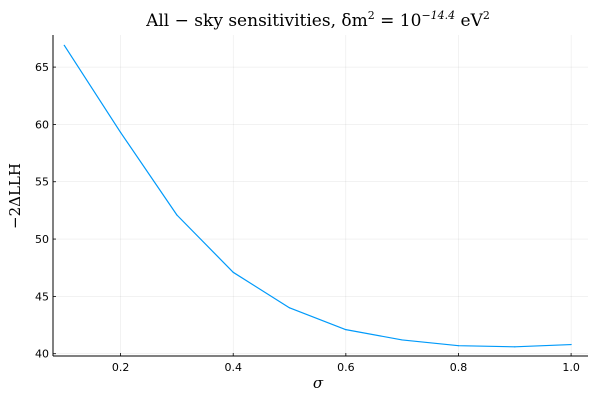 This screenshot has height=400, width=600. Describe the element at coordinates (571, 367) in the screenshot. I see `x-tick-label-4: 1.0` at that location.